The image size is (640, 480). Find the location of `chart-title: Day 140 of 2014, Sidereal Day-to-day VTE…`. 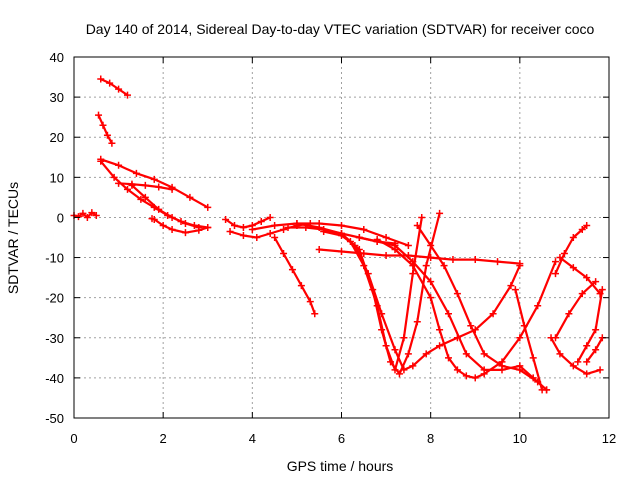

chart-title: Day 140 of 2014, Sidereal Day-to-day VTE… is located at coordinates (340, 29).